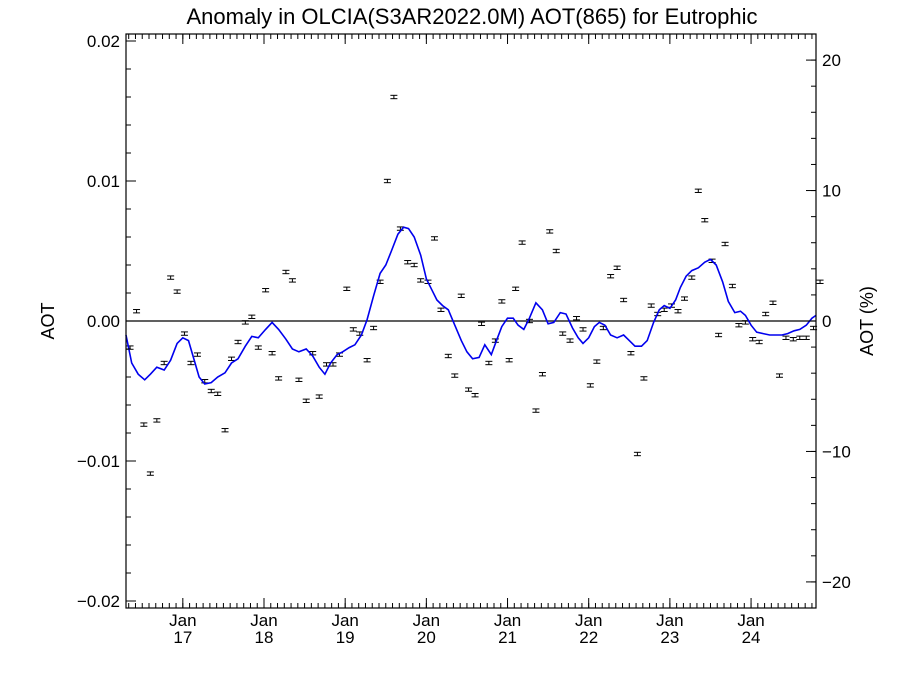 The width and height of the screenshot is (900, 675). I want to click on y-right-tick-label: 10, so click(831, 191).